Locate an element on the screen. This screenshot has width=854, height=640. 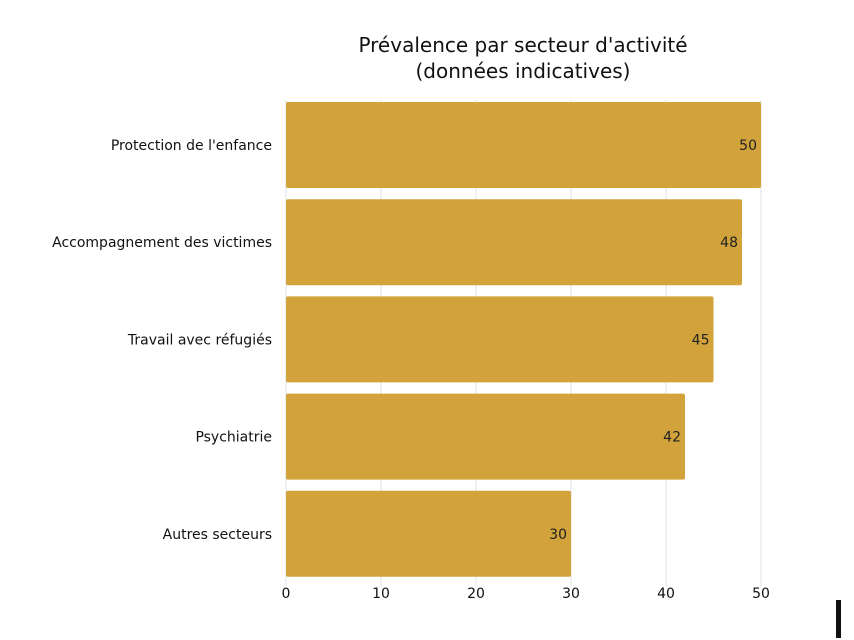
x-tick-label: 50 is located at coordinates (761, 594).